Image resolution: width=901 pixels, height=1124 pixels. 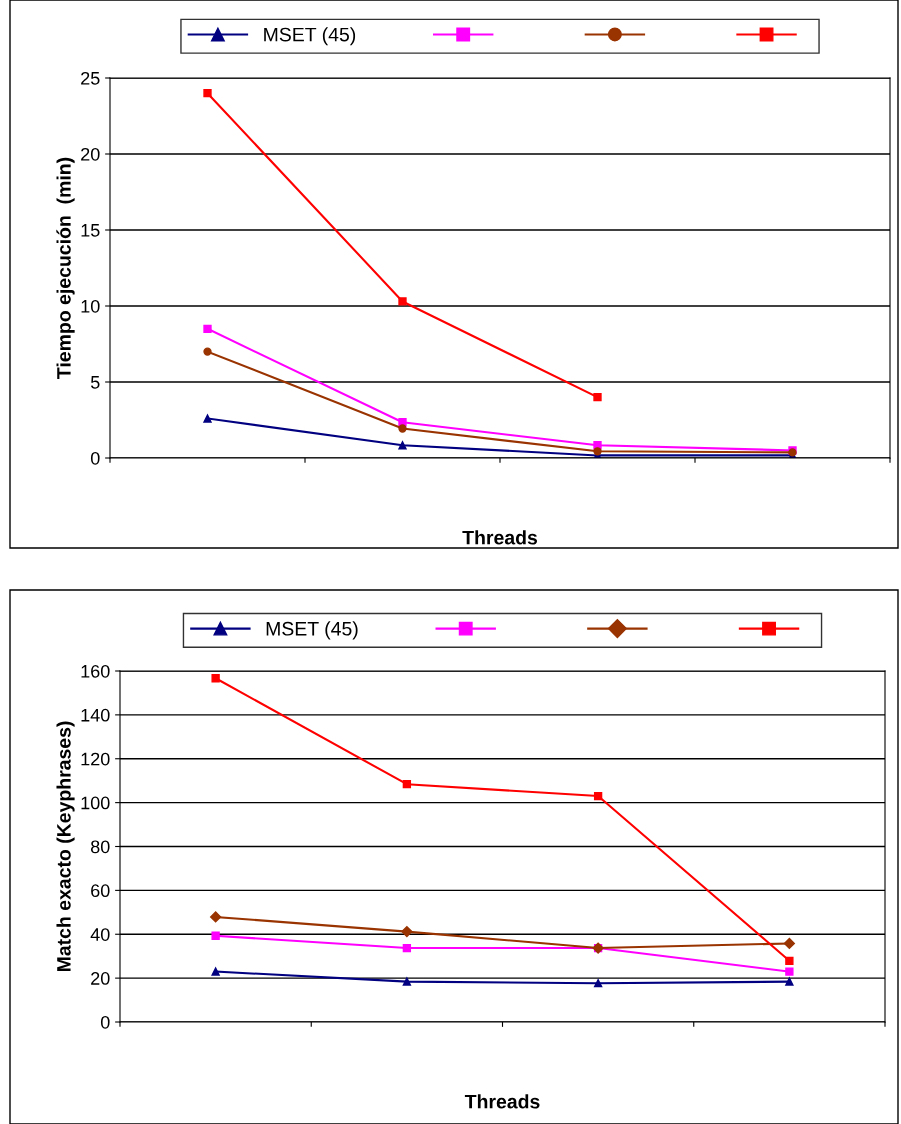 I want to click on y-tick-label: 60, so click(x=100, y=891).